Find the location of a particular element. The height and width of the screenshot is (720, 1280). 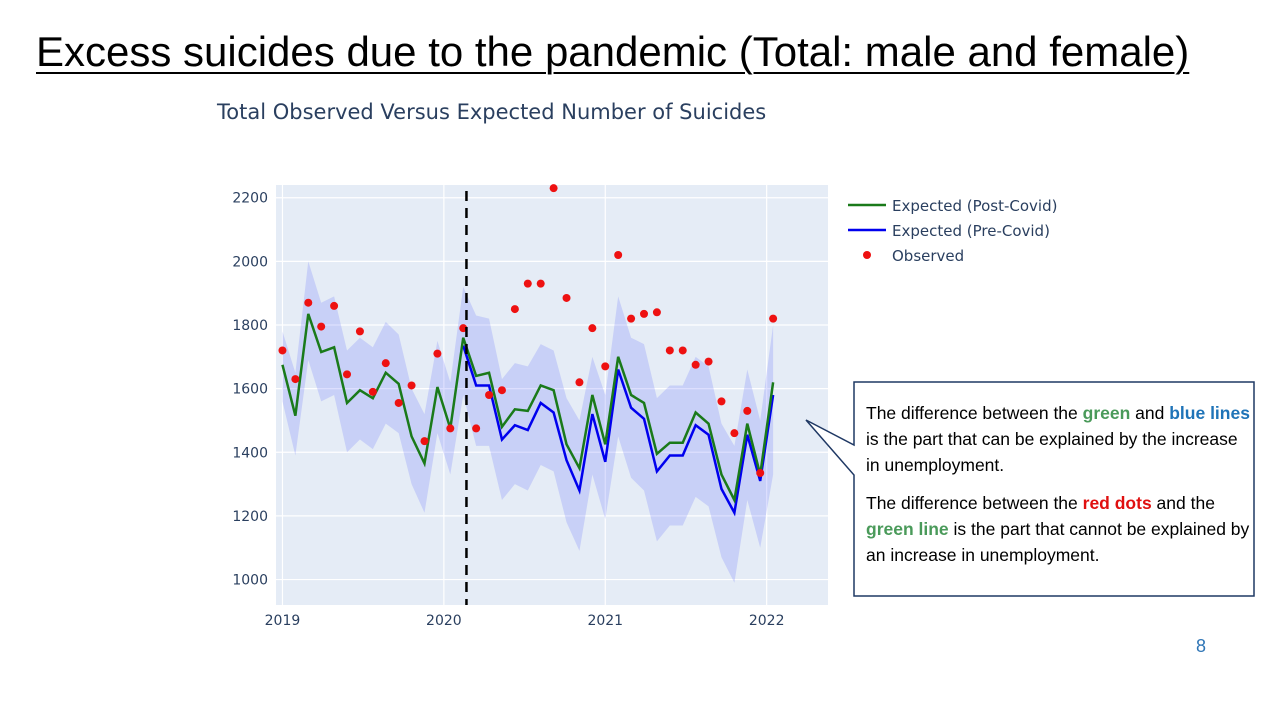

legend-label-pre-covid: Expected (Pre-Covid) is located at coordinates (971, 231).